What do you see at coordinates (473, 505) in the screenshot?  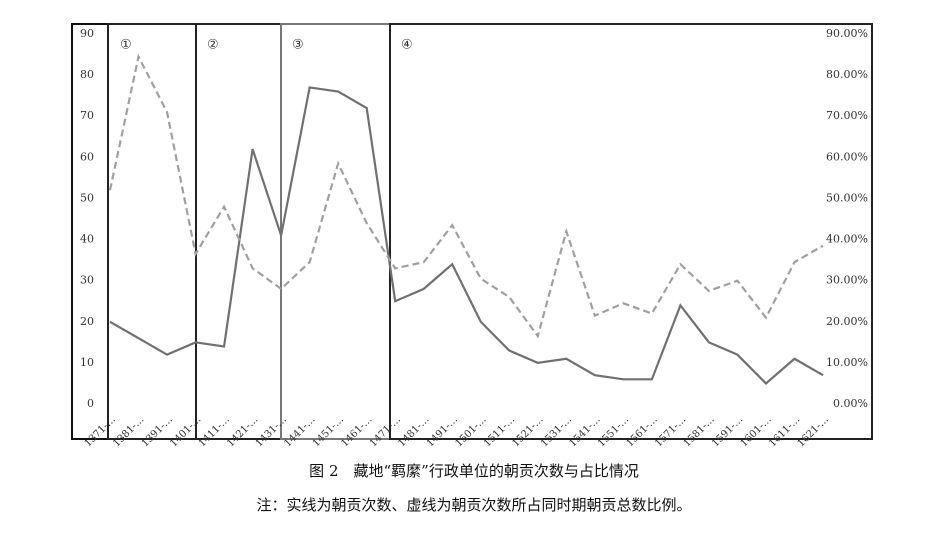 I see `chart-subtitle: 注：实线为朝贡次数、虚线为朝贡次数所占同时期朝贡总数比例。` at bounding box center [473, 505].